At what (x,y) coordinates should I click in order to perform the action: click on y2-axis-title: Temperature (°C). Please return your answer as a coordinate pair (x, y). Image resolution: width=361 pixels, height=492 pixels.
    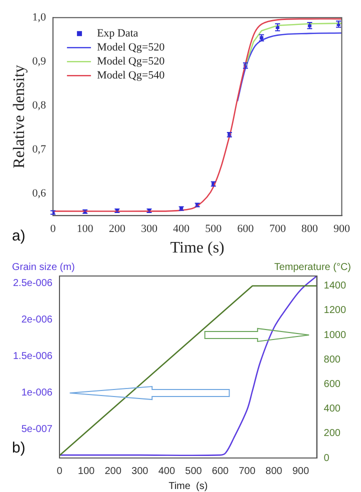
    Looking at the image, I should click on (312, 267).